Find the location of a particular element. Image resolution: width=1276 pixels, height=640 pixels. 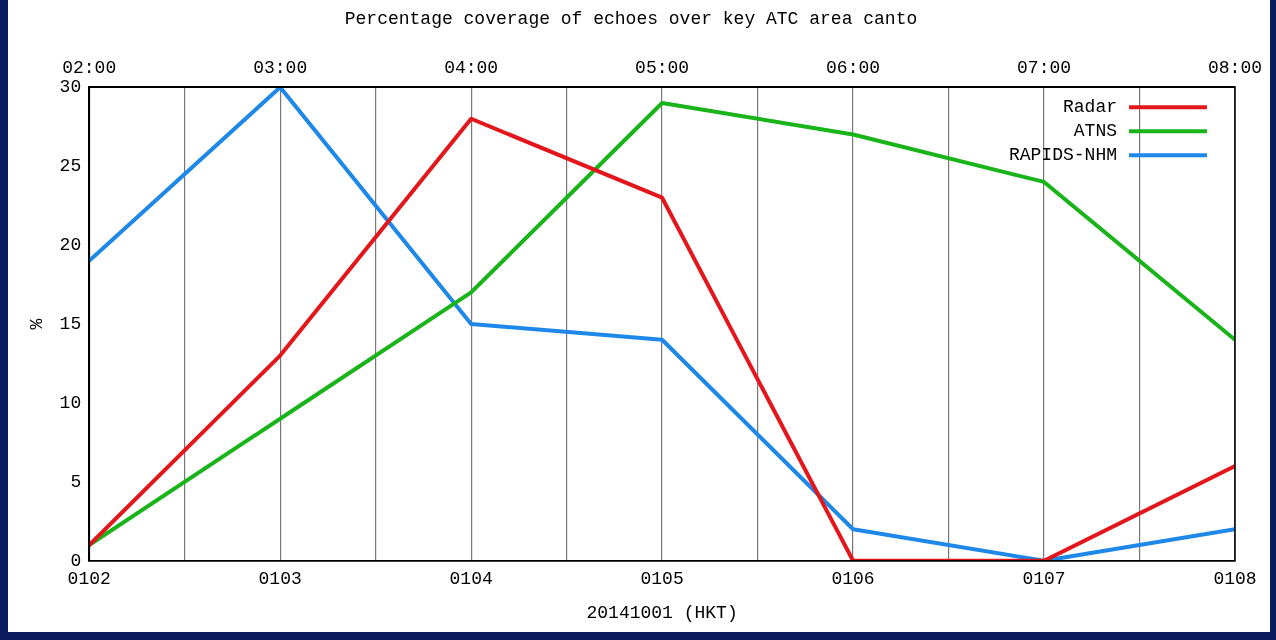

x-tick-label: 0102 is located at coordinates (89, 579).